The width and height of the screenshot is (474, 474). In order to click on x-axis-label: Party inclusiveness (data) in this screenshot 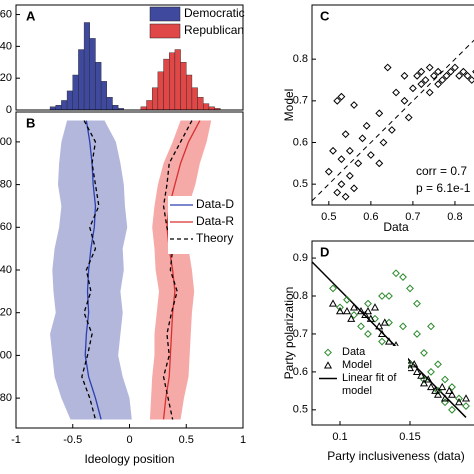, I will do `click(395, 456)`.